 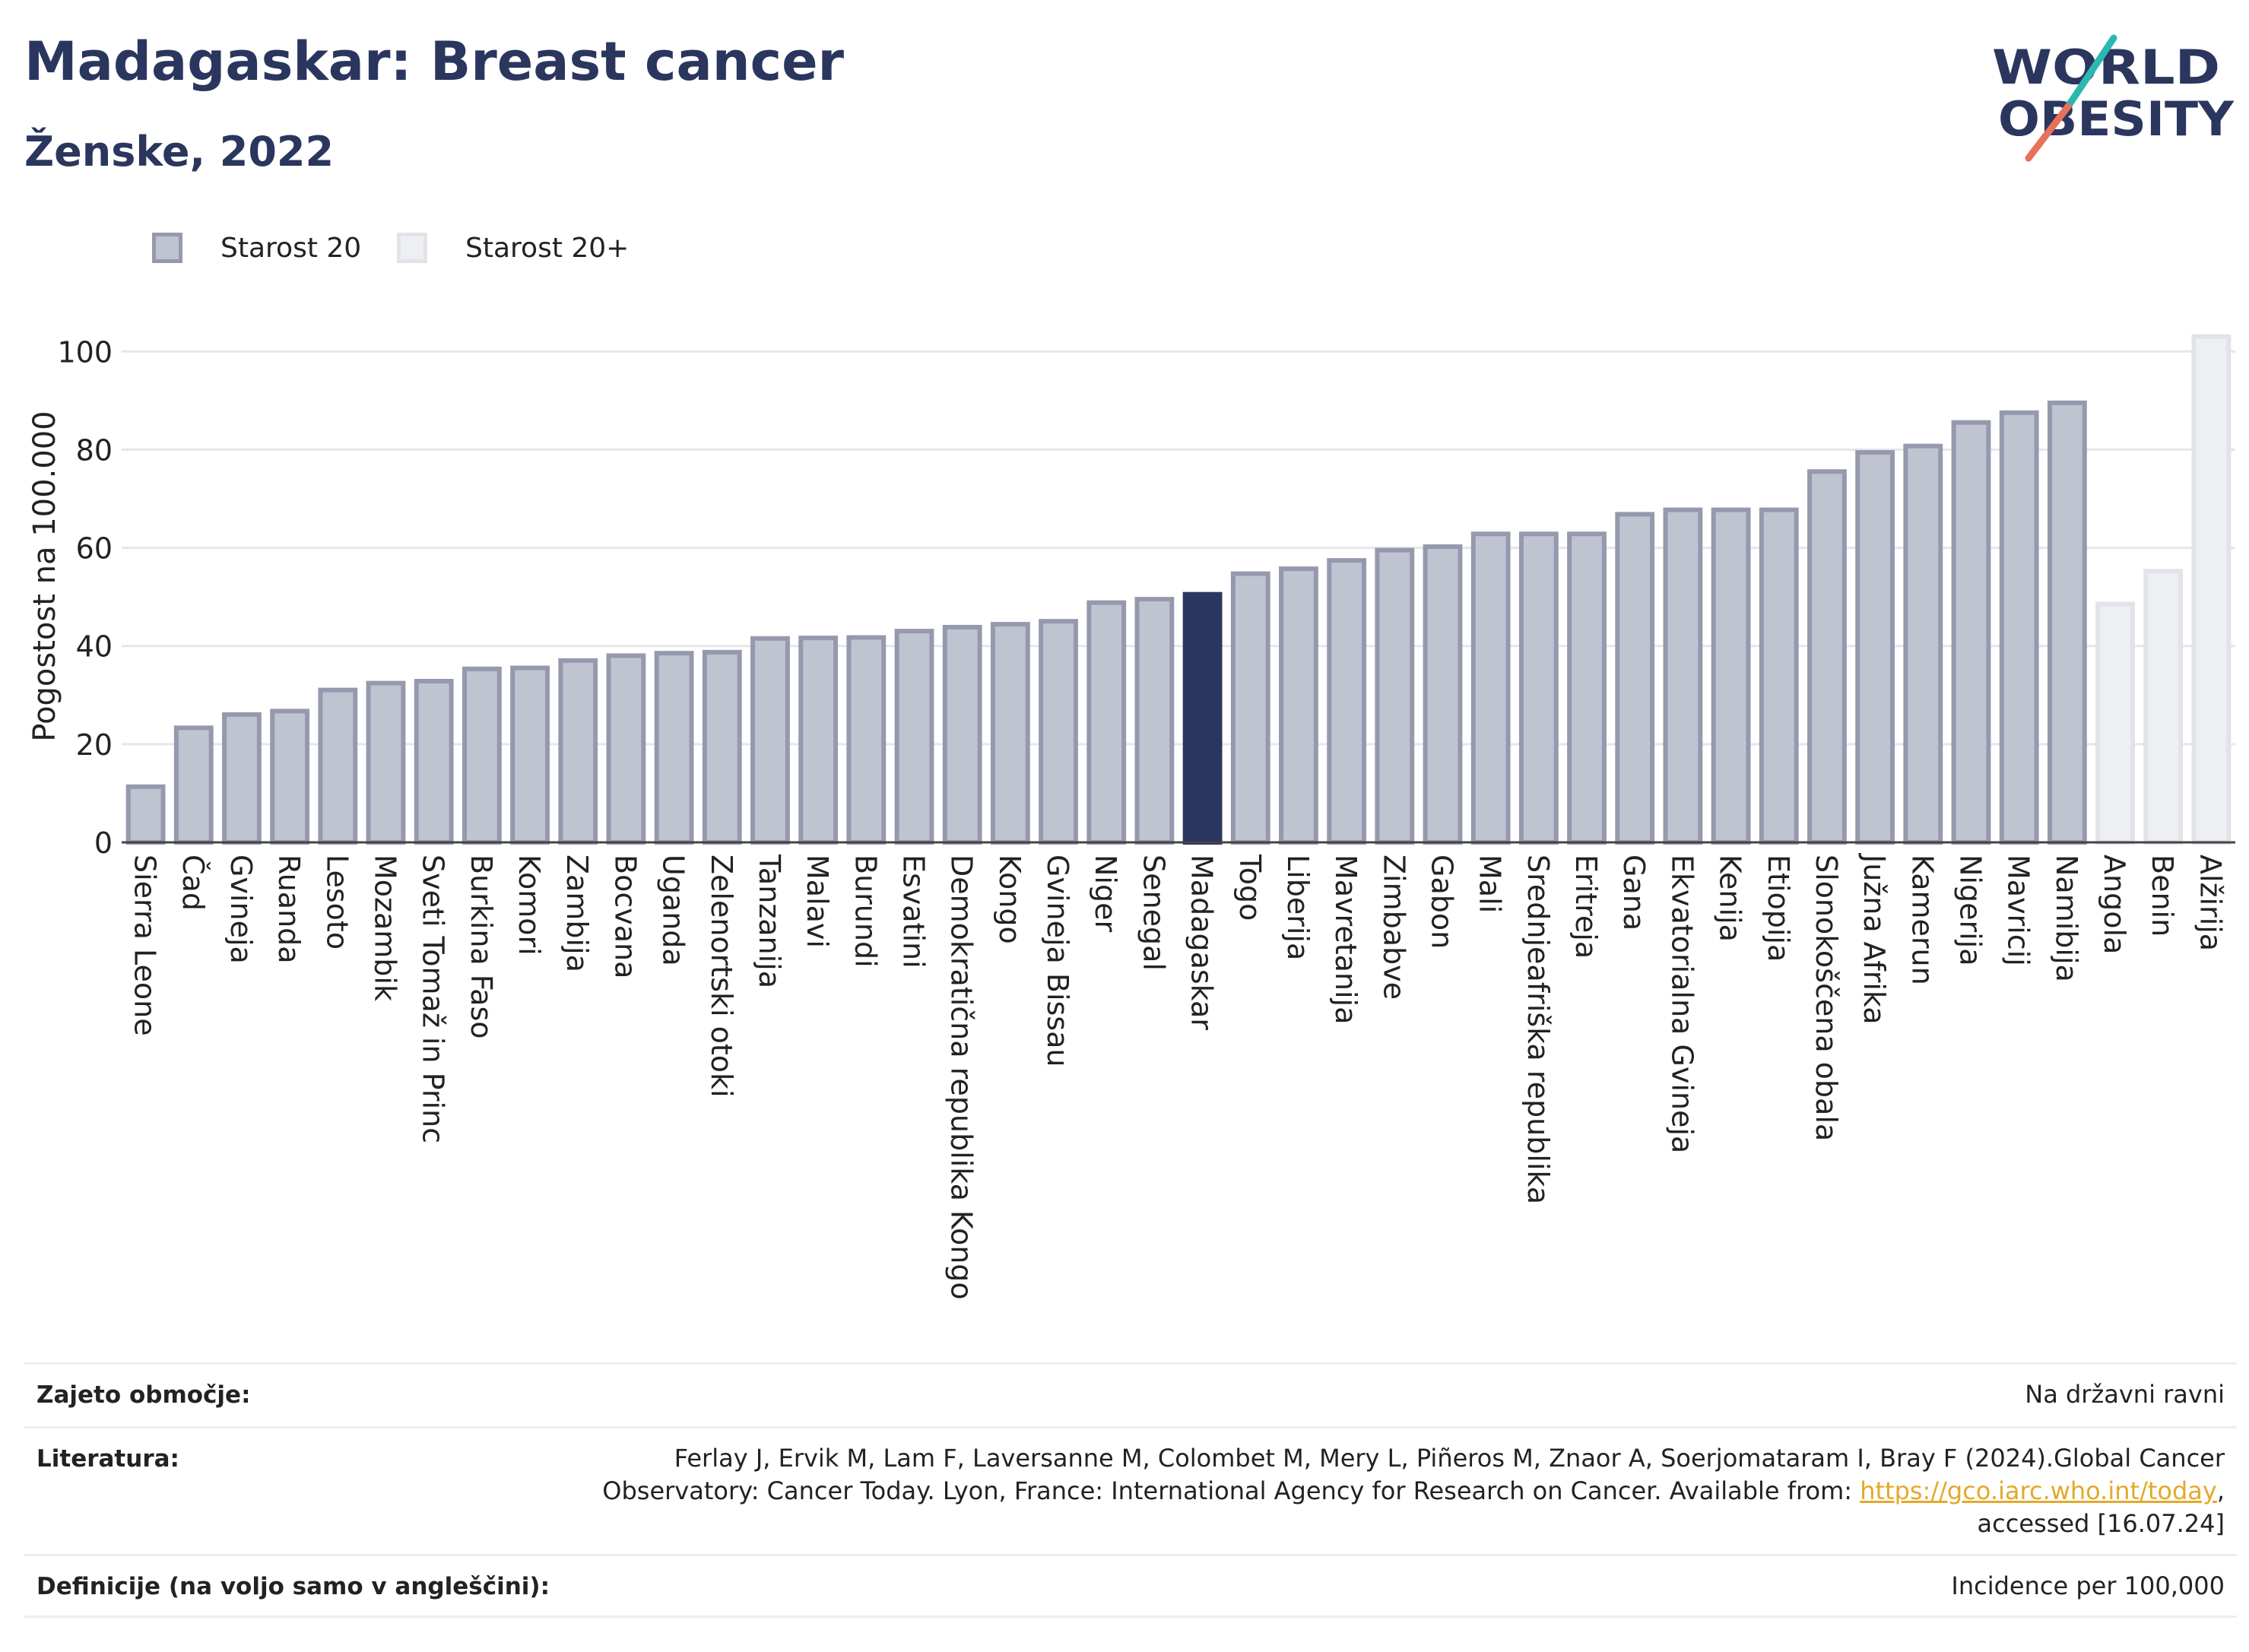 What do you see at coordinates (2210, 903) in the screenshot?
I see `x-tick-label: Alžirija` at bounding box center [2210, 903].